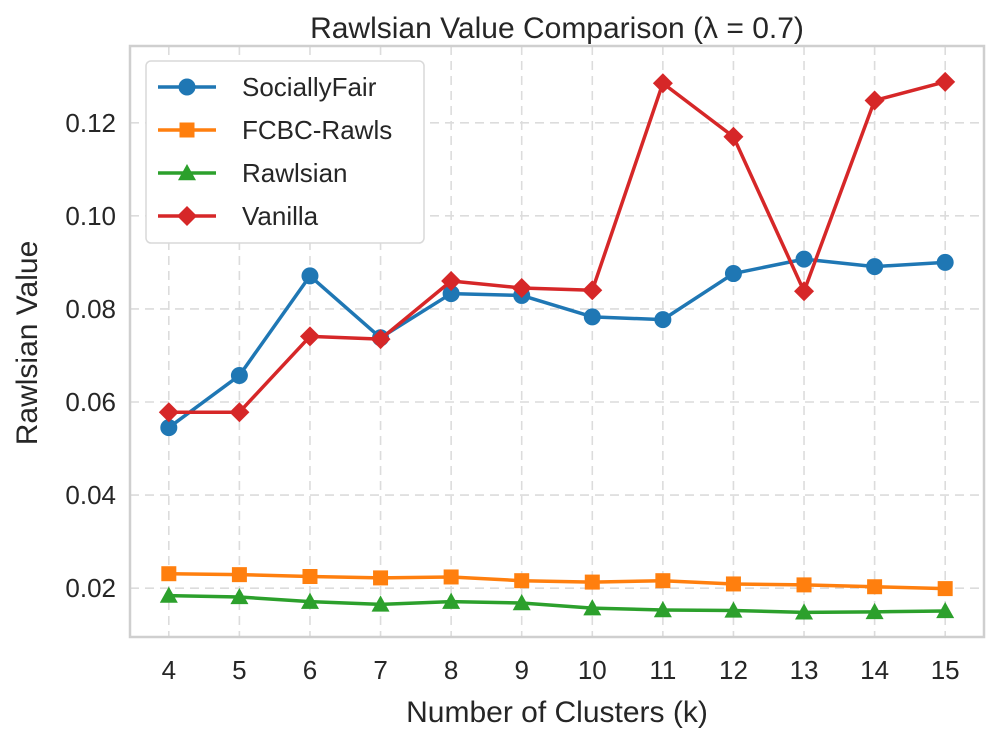 The width and height of the screenshot is (997, 740). I want to click on x-tick-label-14: 14, so click(874, 670).